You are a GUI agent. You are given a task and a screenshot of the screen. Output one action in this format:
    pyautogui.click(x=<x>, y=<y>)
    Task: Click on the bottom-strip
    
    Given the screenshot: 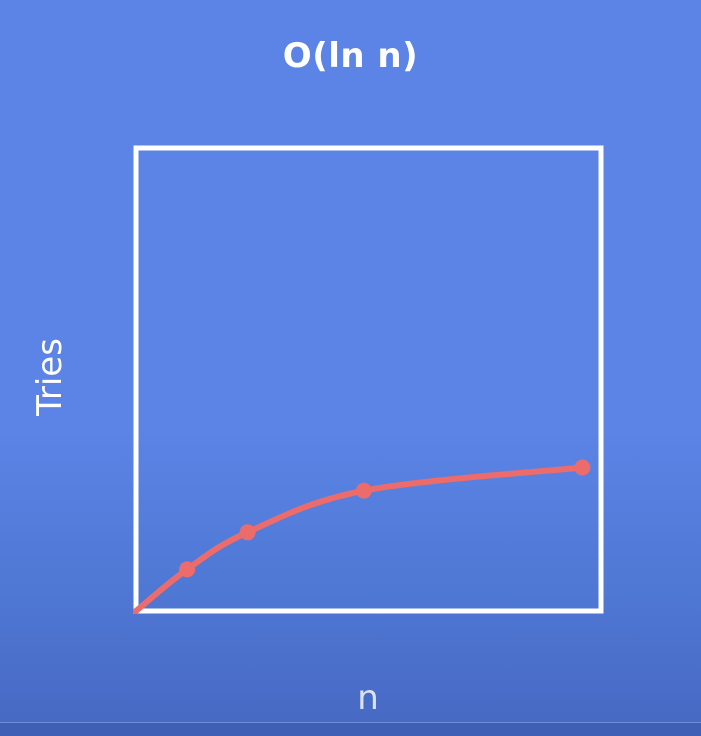 What is the action you would take?
    pyautogui.click(x=350, y=729)
    